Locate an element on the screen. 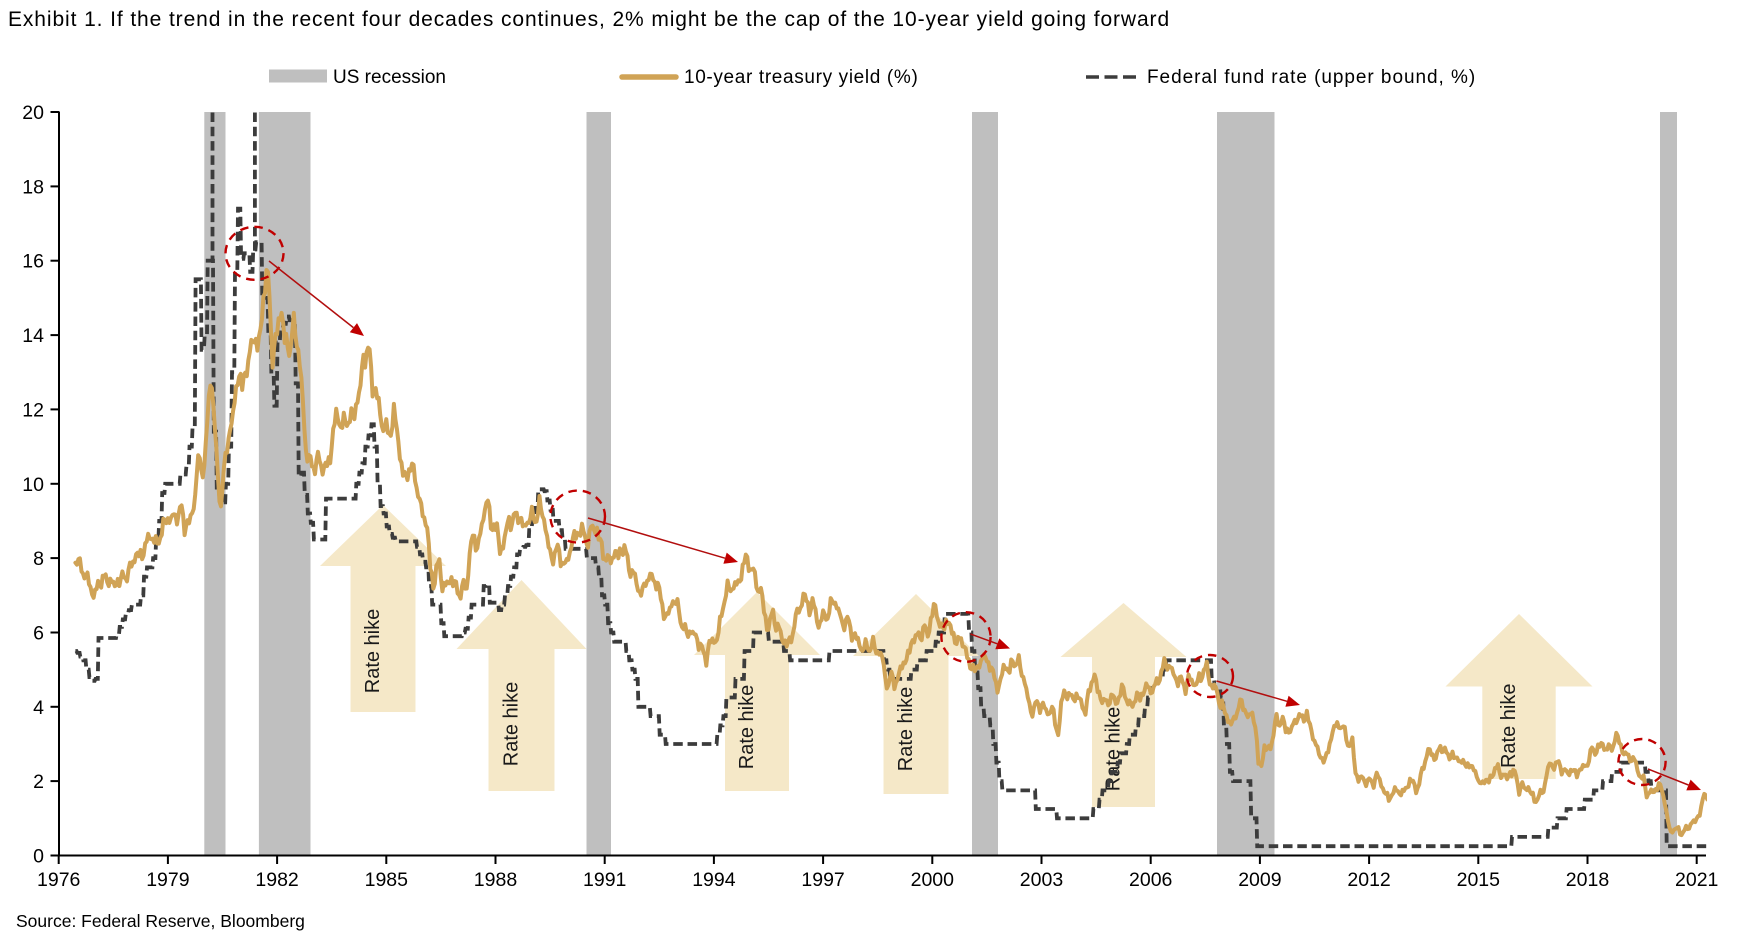 The image size is (1758, 943). svg-text: 1985 is located at coordinates (387, 880).